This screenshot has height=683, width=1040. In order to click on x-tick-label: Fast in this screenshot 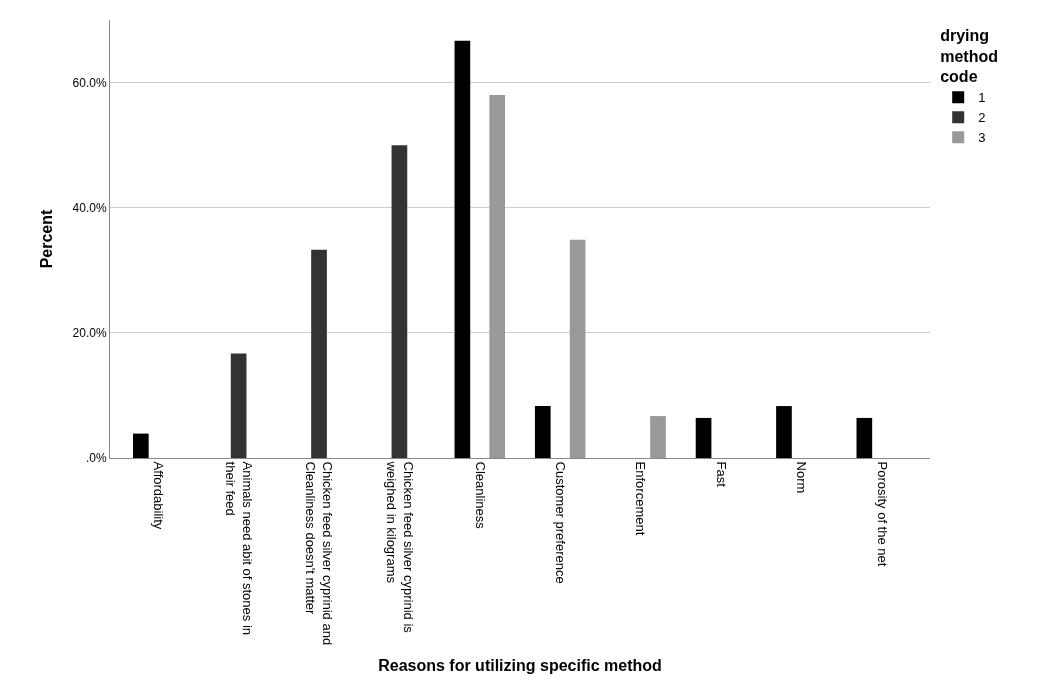, I will do `click(721, 474)`.